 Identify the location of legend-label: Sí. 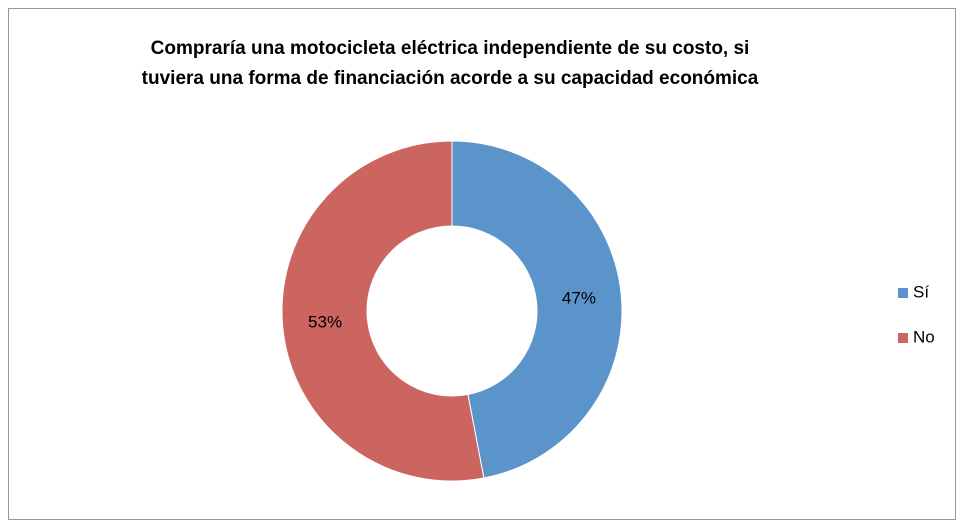
(921, 291).